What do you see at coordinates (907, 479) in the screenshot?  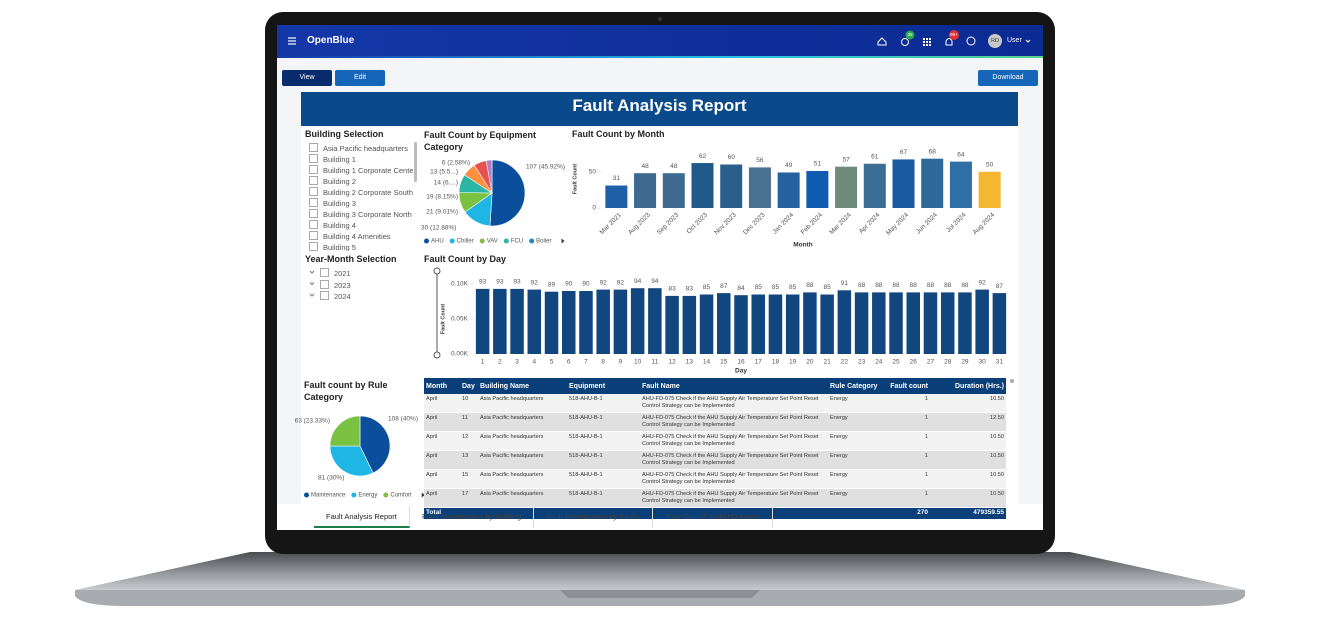 I see `table-cell: 1` at bounding box center [907, 479].